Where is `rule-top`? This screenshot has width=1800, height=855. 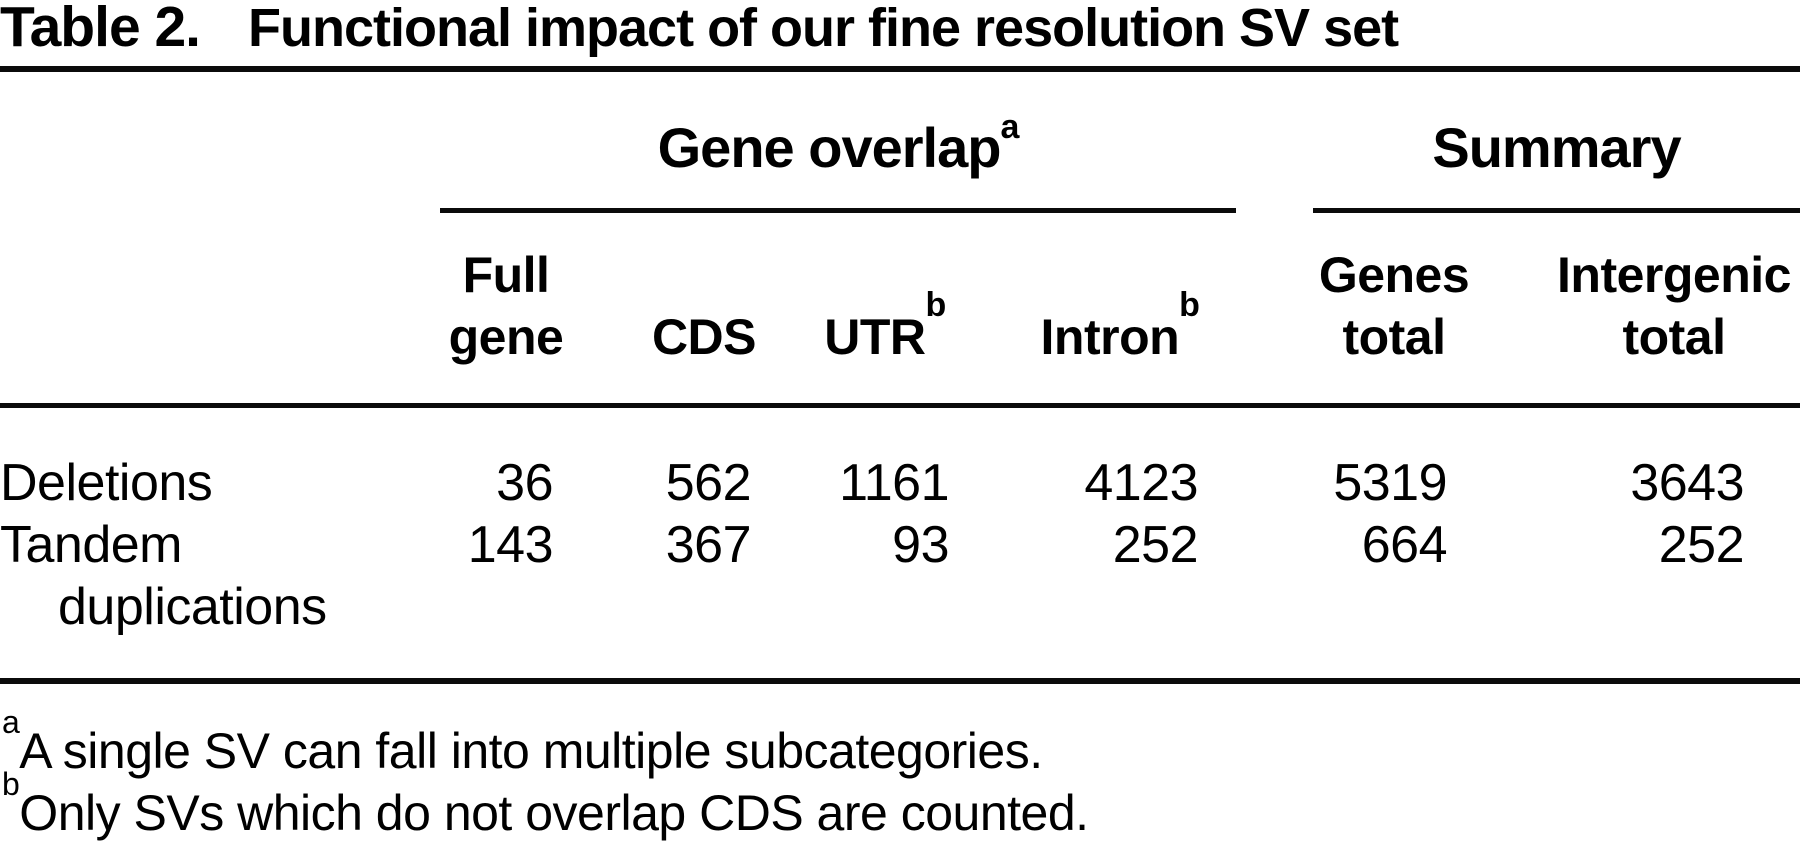 rule-top is located at coordinates (900, 69).